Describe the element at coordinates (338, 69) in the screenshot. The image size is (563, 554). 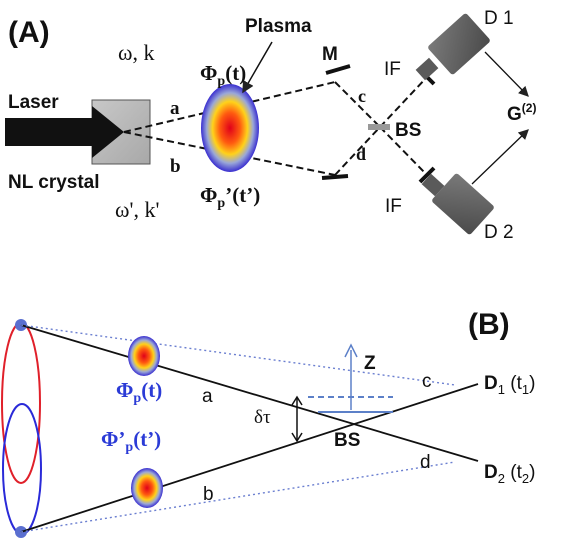
I see `mirror-top` at that location.